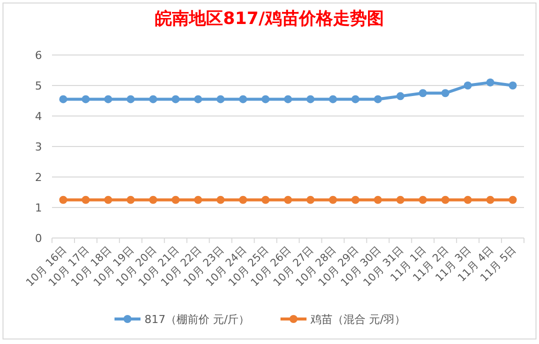  Describe the element at coordinates (38, 208) in the screenshot. I see `y-tick-label: 1` at that location.